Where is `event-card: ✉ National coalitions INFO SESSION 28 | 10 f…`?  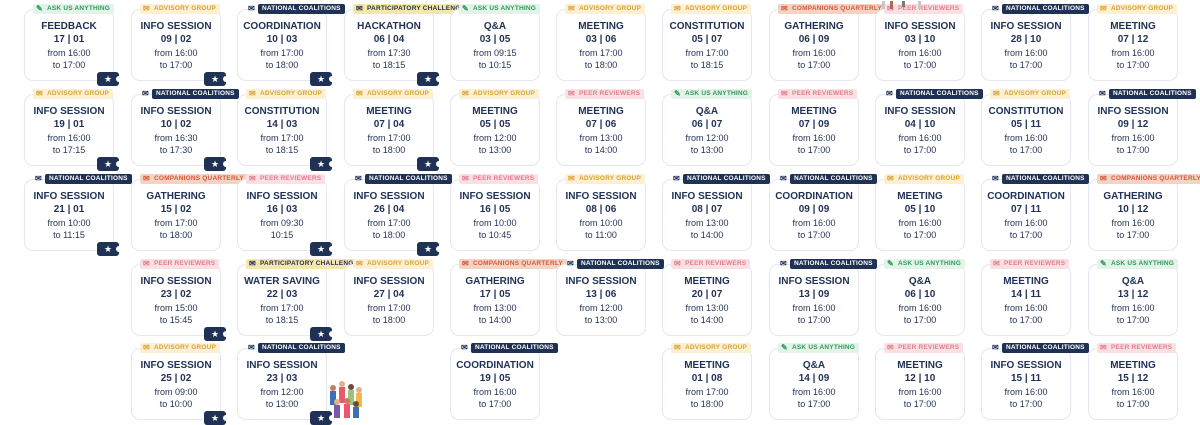
event-card: ✉ National coalitions INFO SESSION 28 | 10 f… is located at coordinates (1035, 42).